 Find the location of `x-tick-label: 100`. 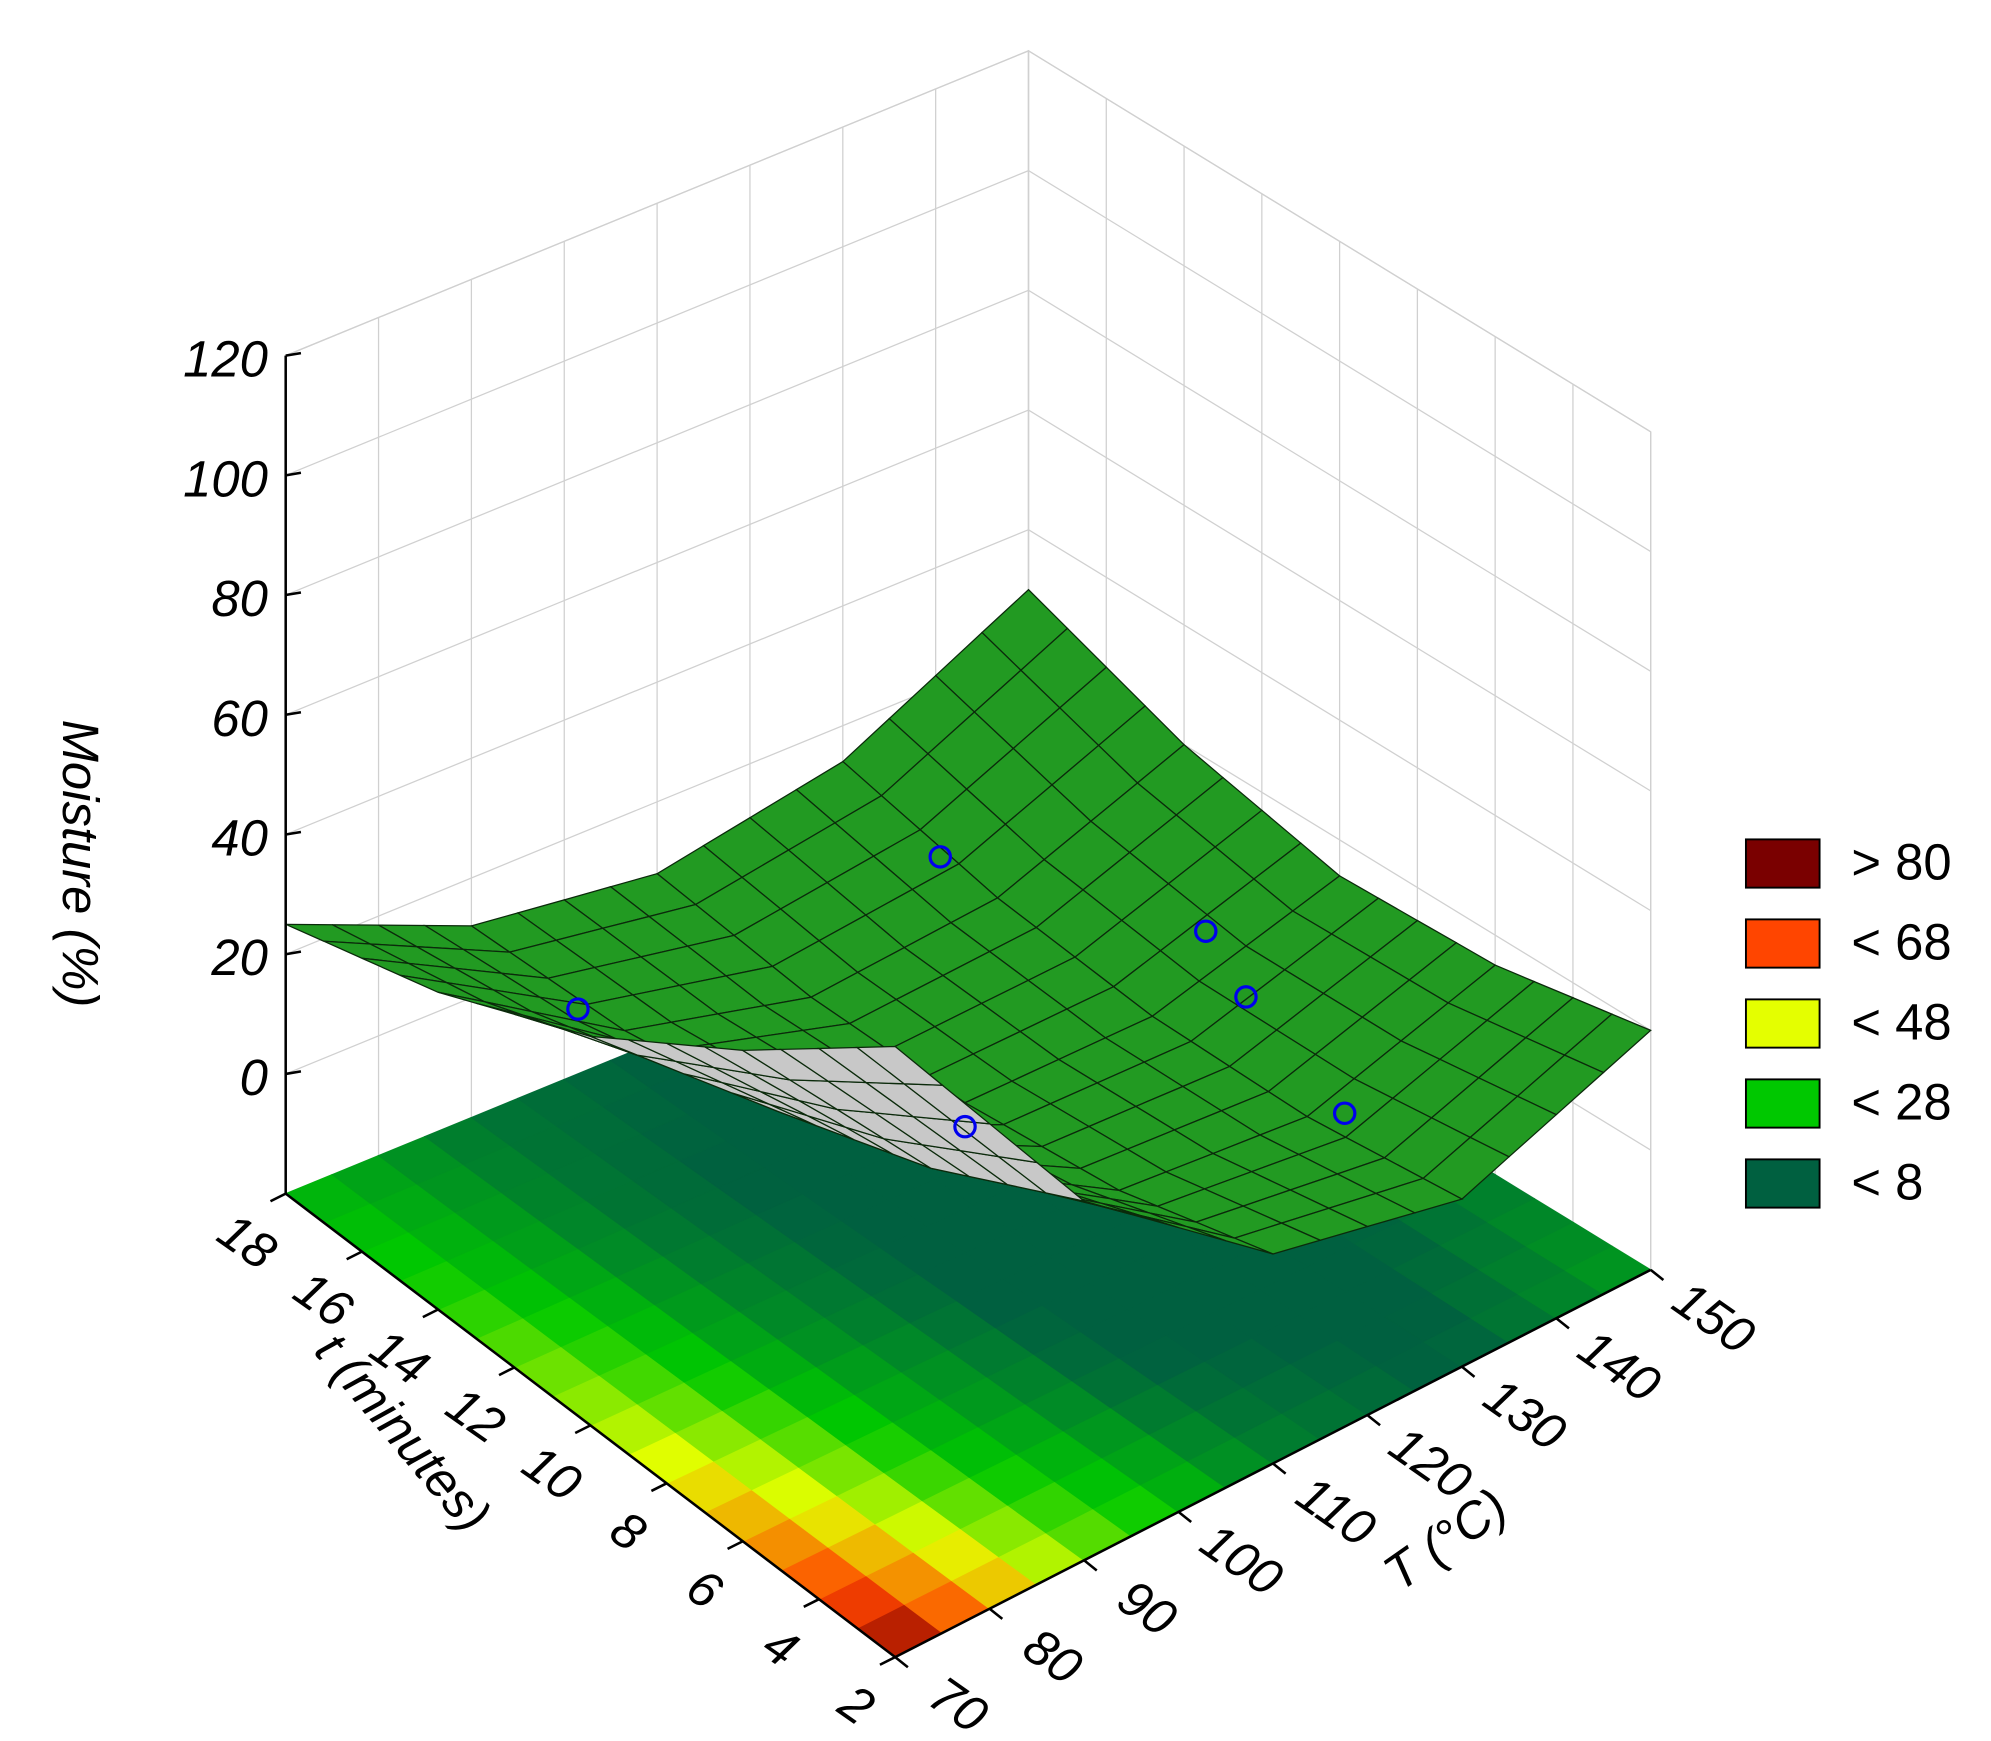

x-tick-label: 100 is located at coordinates (1242, 1559).